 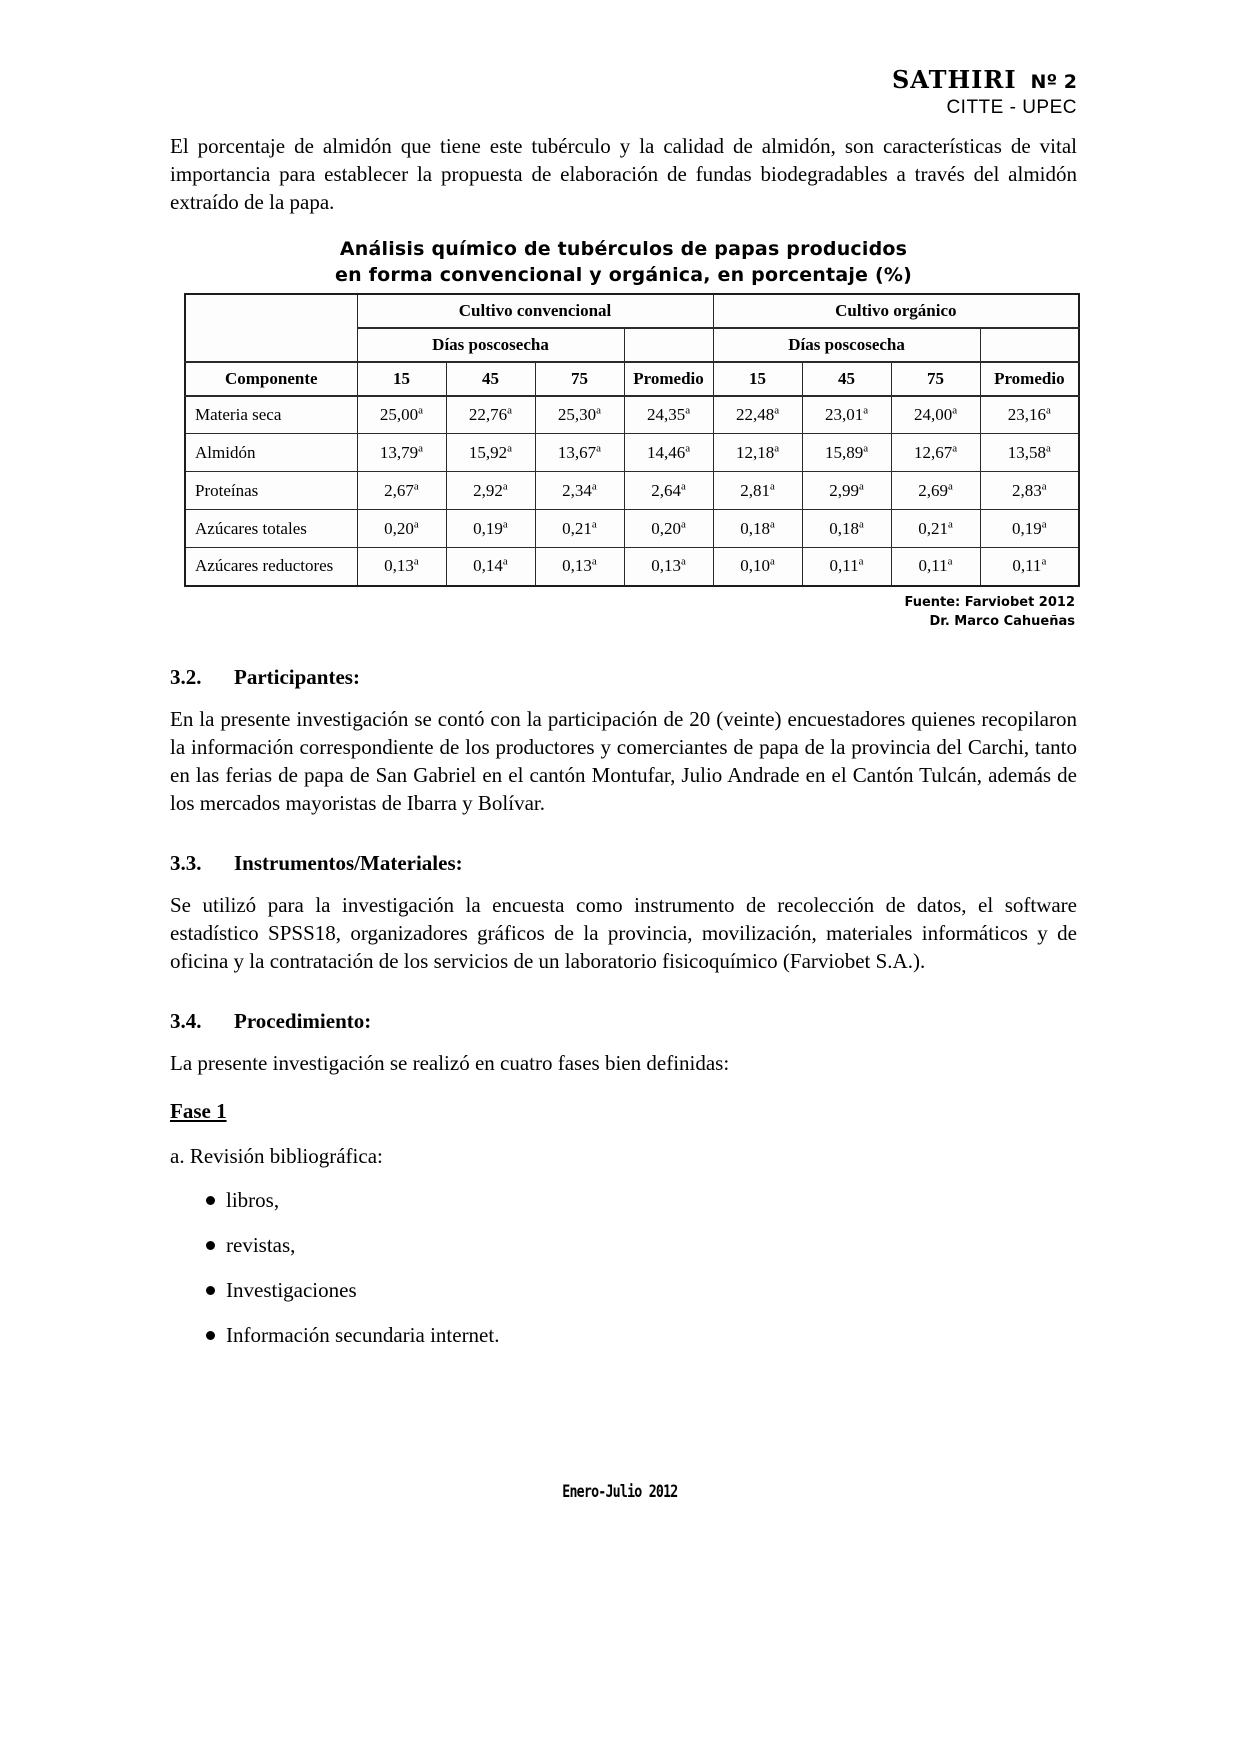 What do you see at coordinates (271, 491) in the screenshot?
I see `component-cell: Proteínas` at bounding box center [271, 491].